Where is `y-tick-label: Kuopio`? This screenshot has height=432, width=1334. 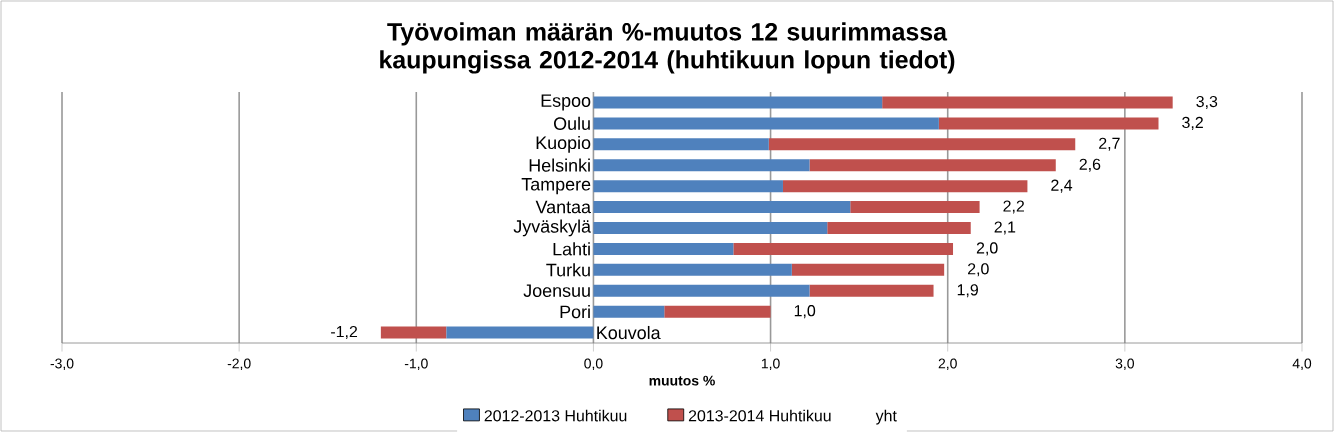 y-tick-label: Kuopio is located at coordinates (563, 144).